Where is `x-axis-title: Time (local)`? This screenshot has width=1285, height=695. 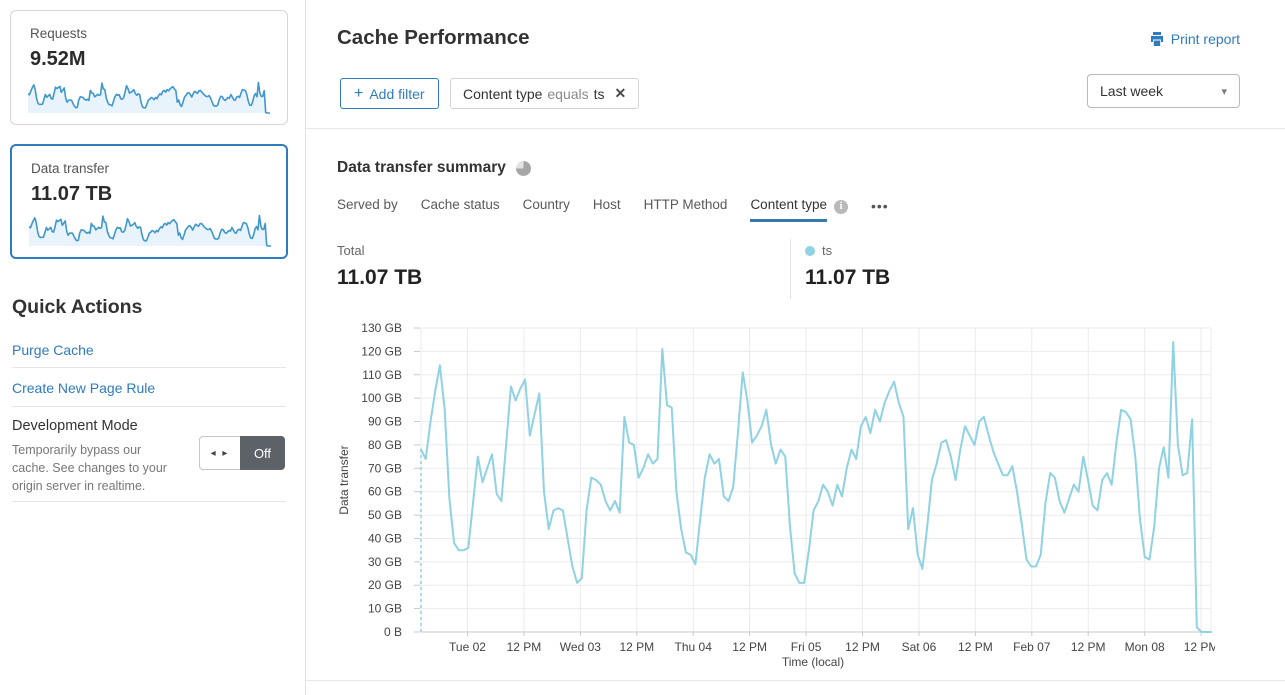 x-axis-title: Time (local) is located at coordinates (813, 662).